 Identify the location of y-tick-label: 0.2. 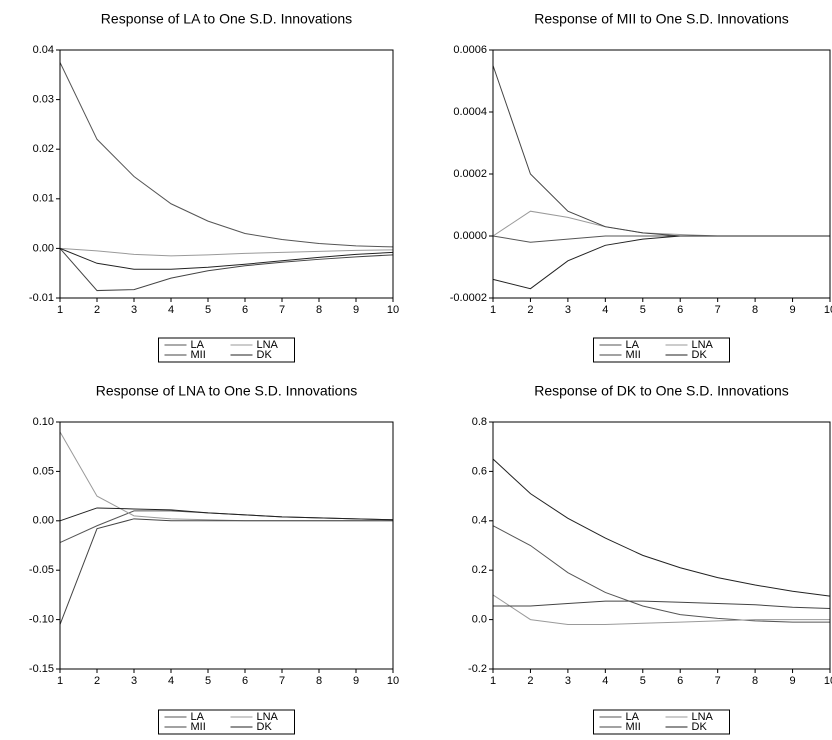
(479, 570).